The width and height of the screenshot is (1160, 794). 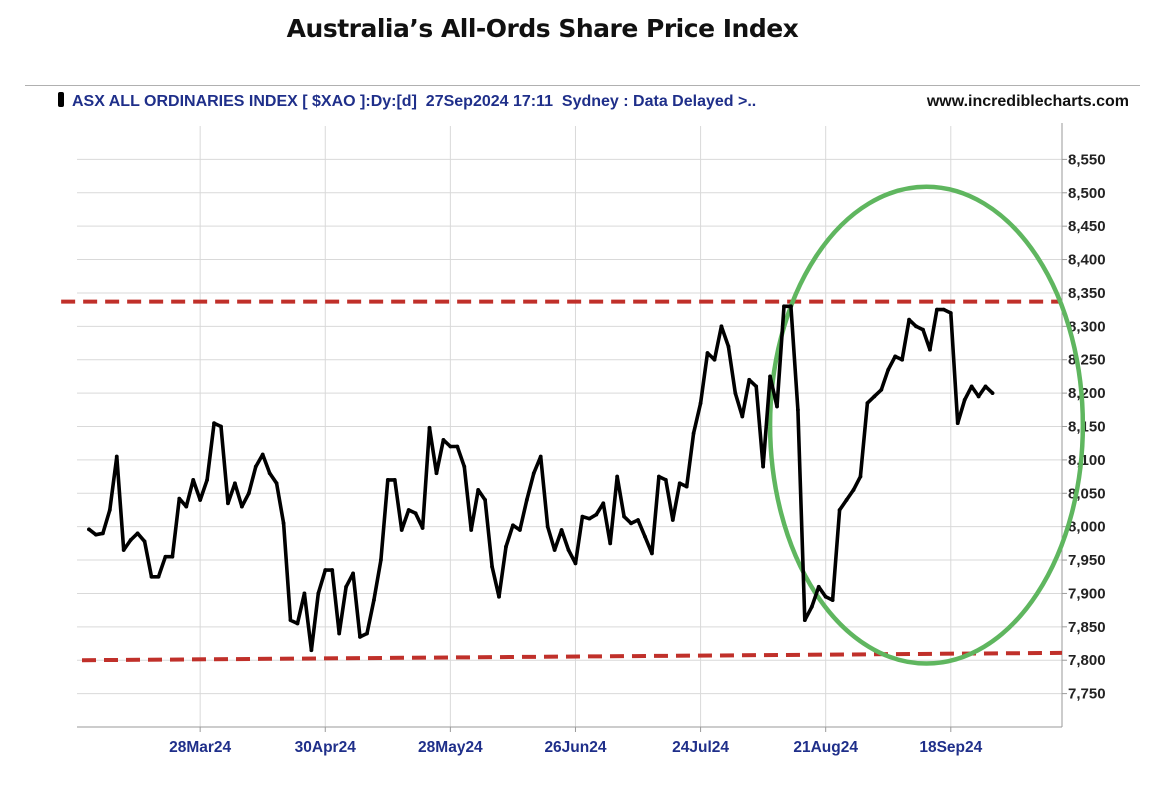 What do you see at coordinates (1087, 427) in the screenshot?
I see `y-tick-label: 8,150` at bounding box center [1087, 427].